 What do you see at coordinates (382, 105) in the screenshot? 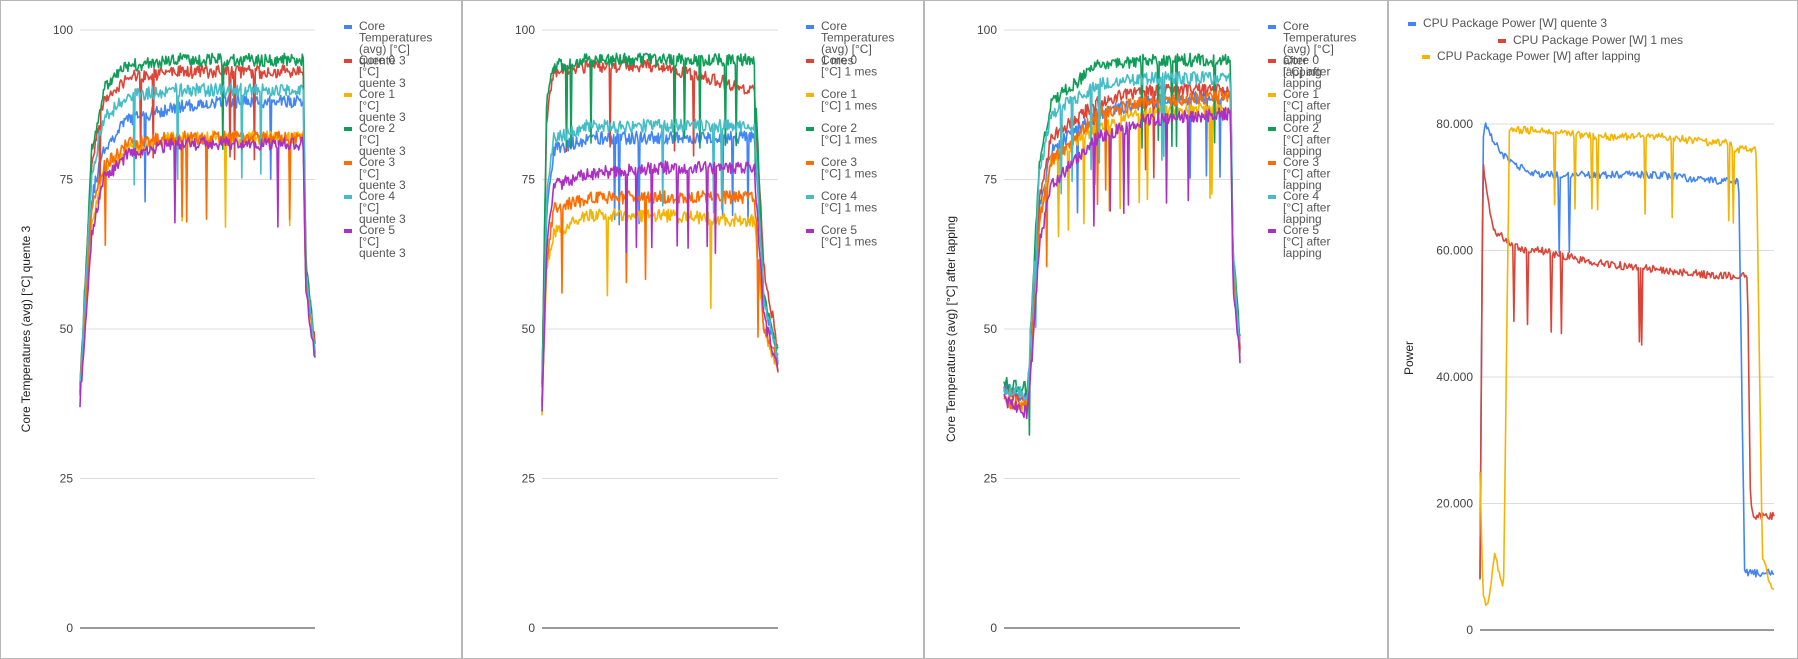
I see `legend-label: Core 1 [°C] quente 3` at bounding box center [382, 105].